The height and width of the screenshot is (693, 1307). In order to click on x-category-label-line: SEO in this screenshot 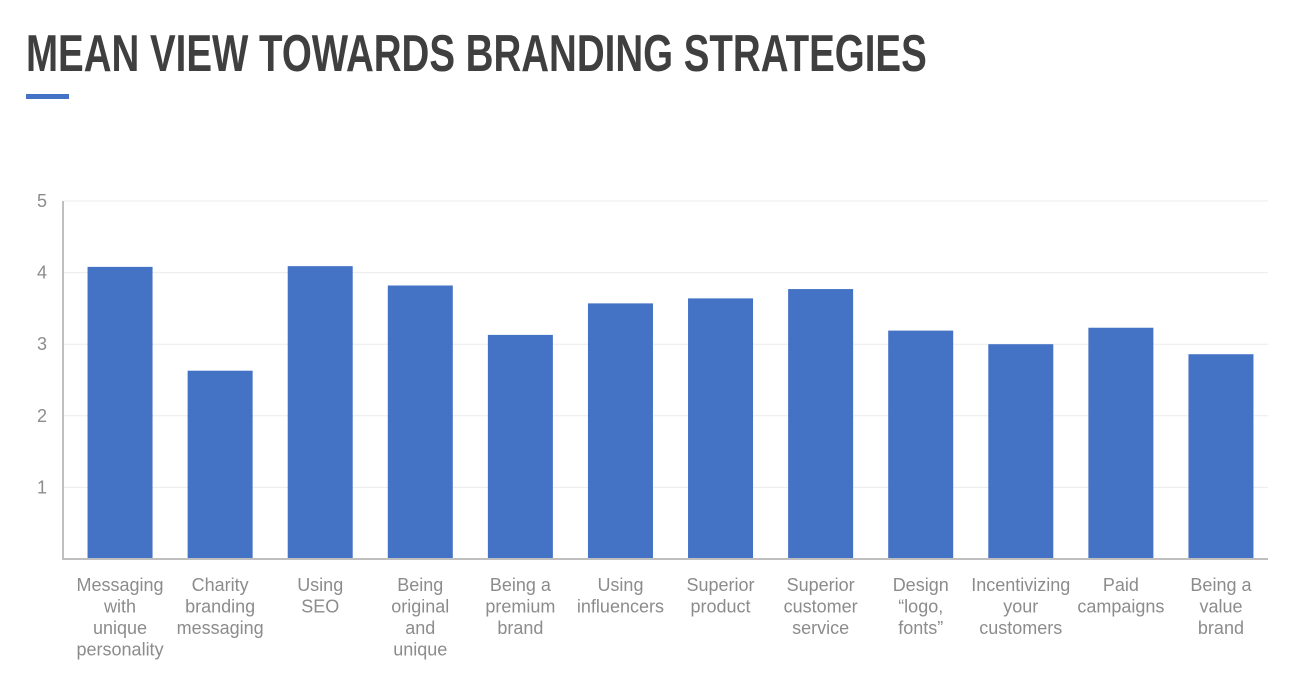, I will do `click(320, 607)`.